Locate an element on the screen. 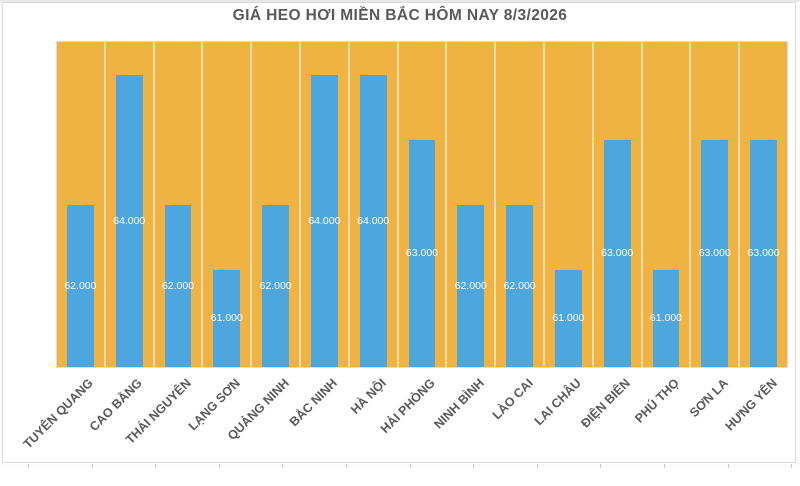  bar-4: 62.000 is located at coordinates (275, 285).